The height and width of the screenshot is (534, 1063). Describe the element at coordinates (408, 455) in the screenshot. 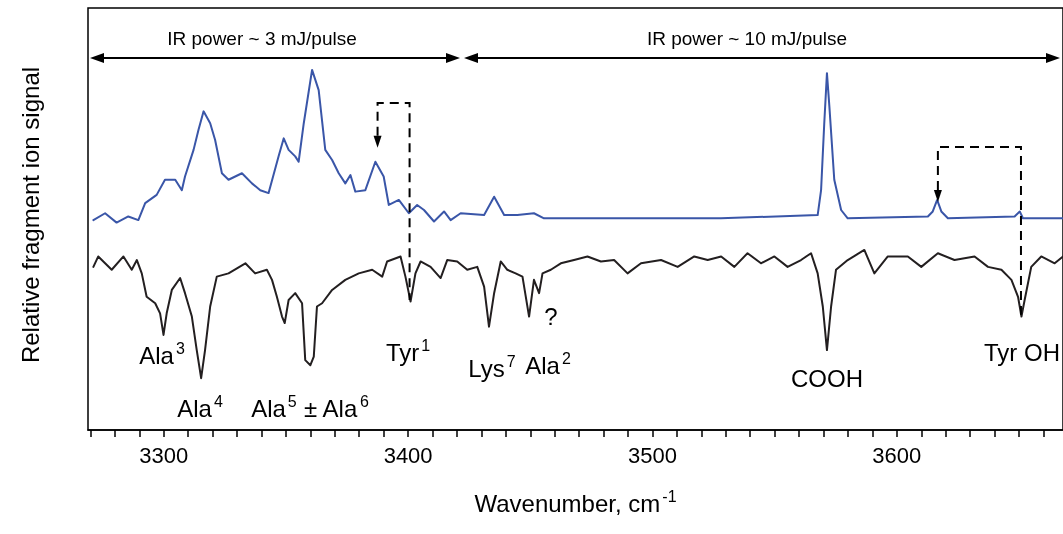

I see `x-tick-label: 3400` at that location.